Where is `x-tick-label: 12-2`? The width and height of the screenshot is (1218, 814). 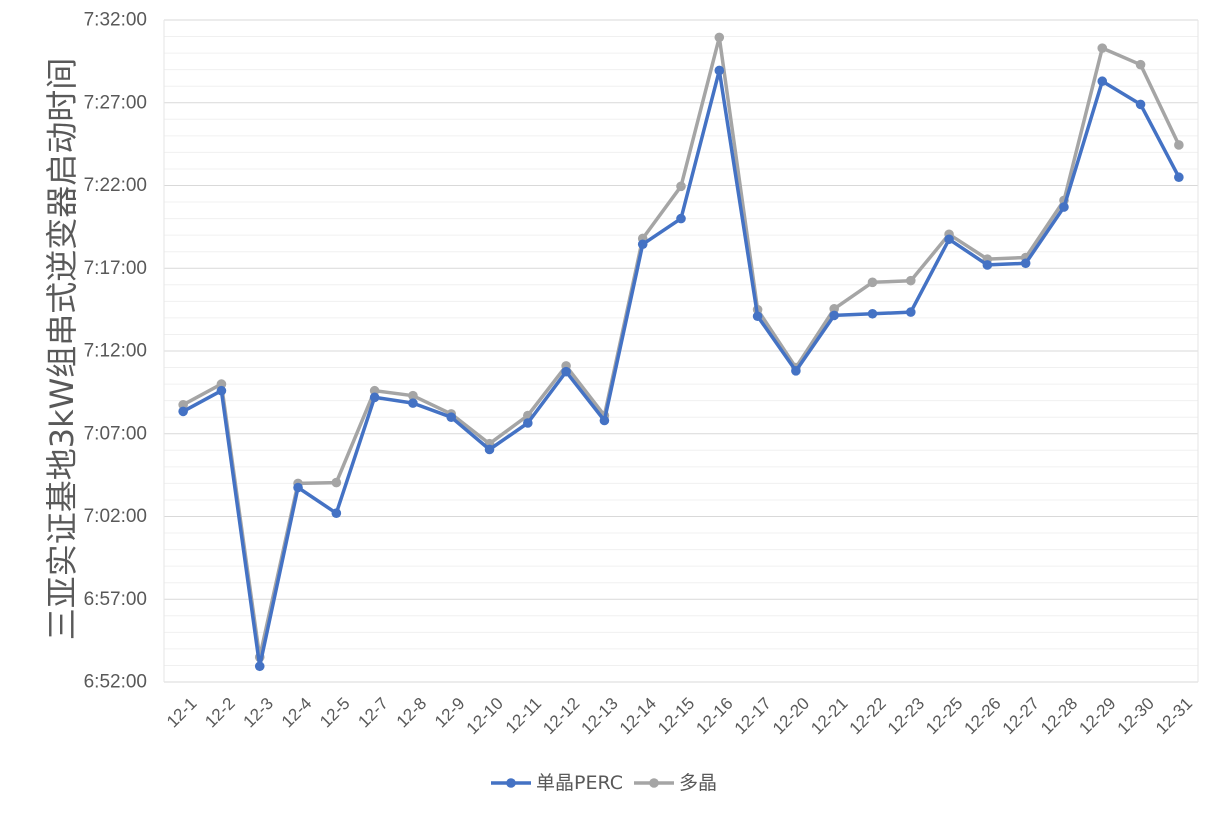
x-tick-label: 12-2 is located at coordinates (219, 712).